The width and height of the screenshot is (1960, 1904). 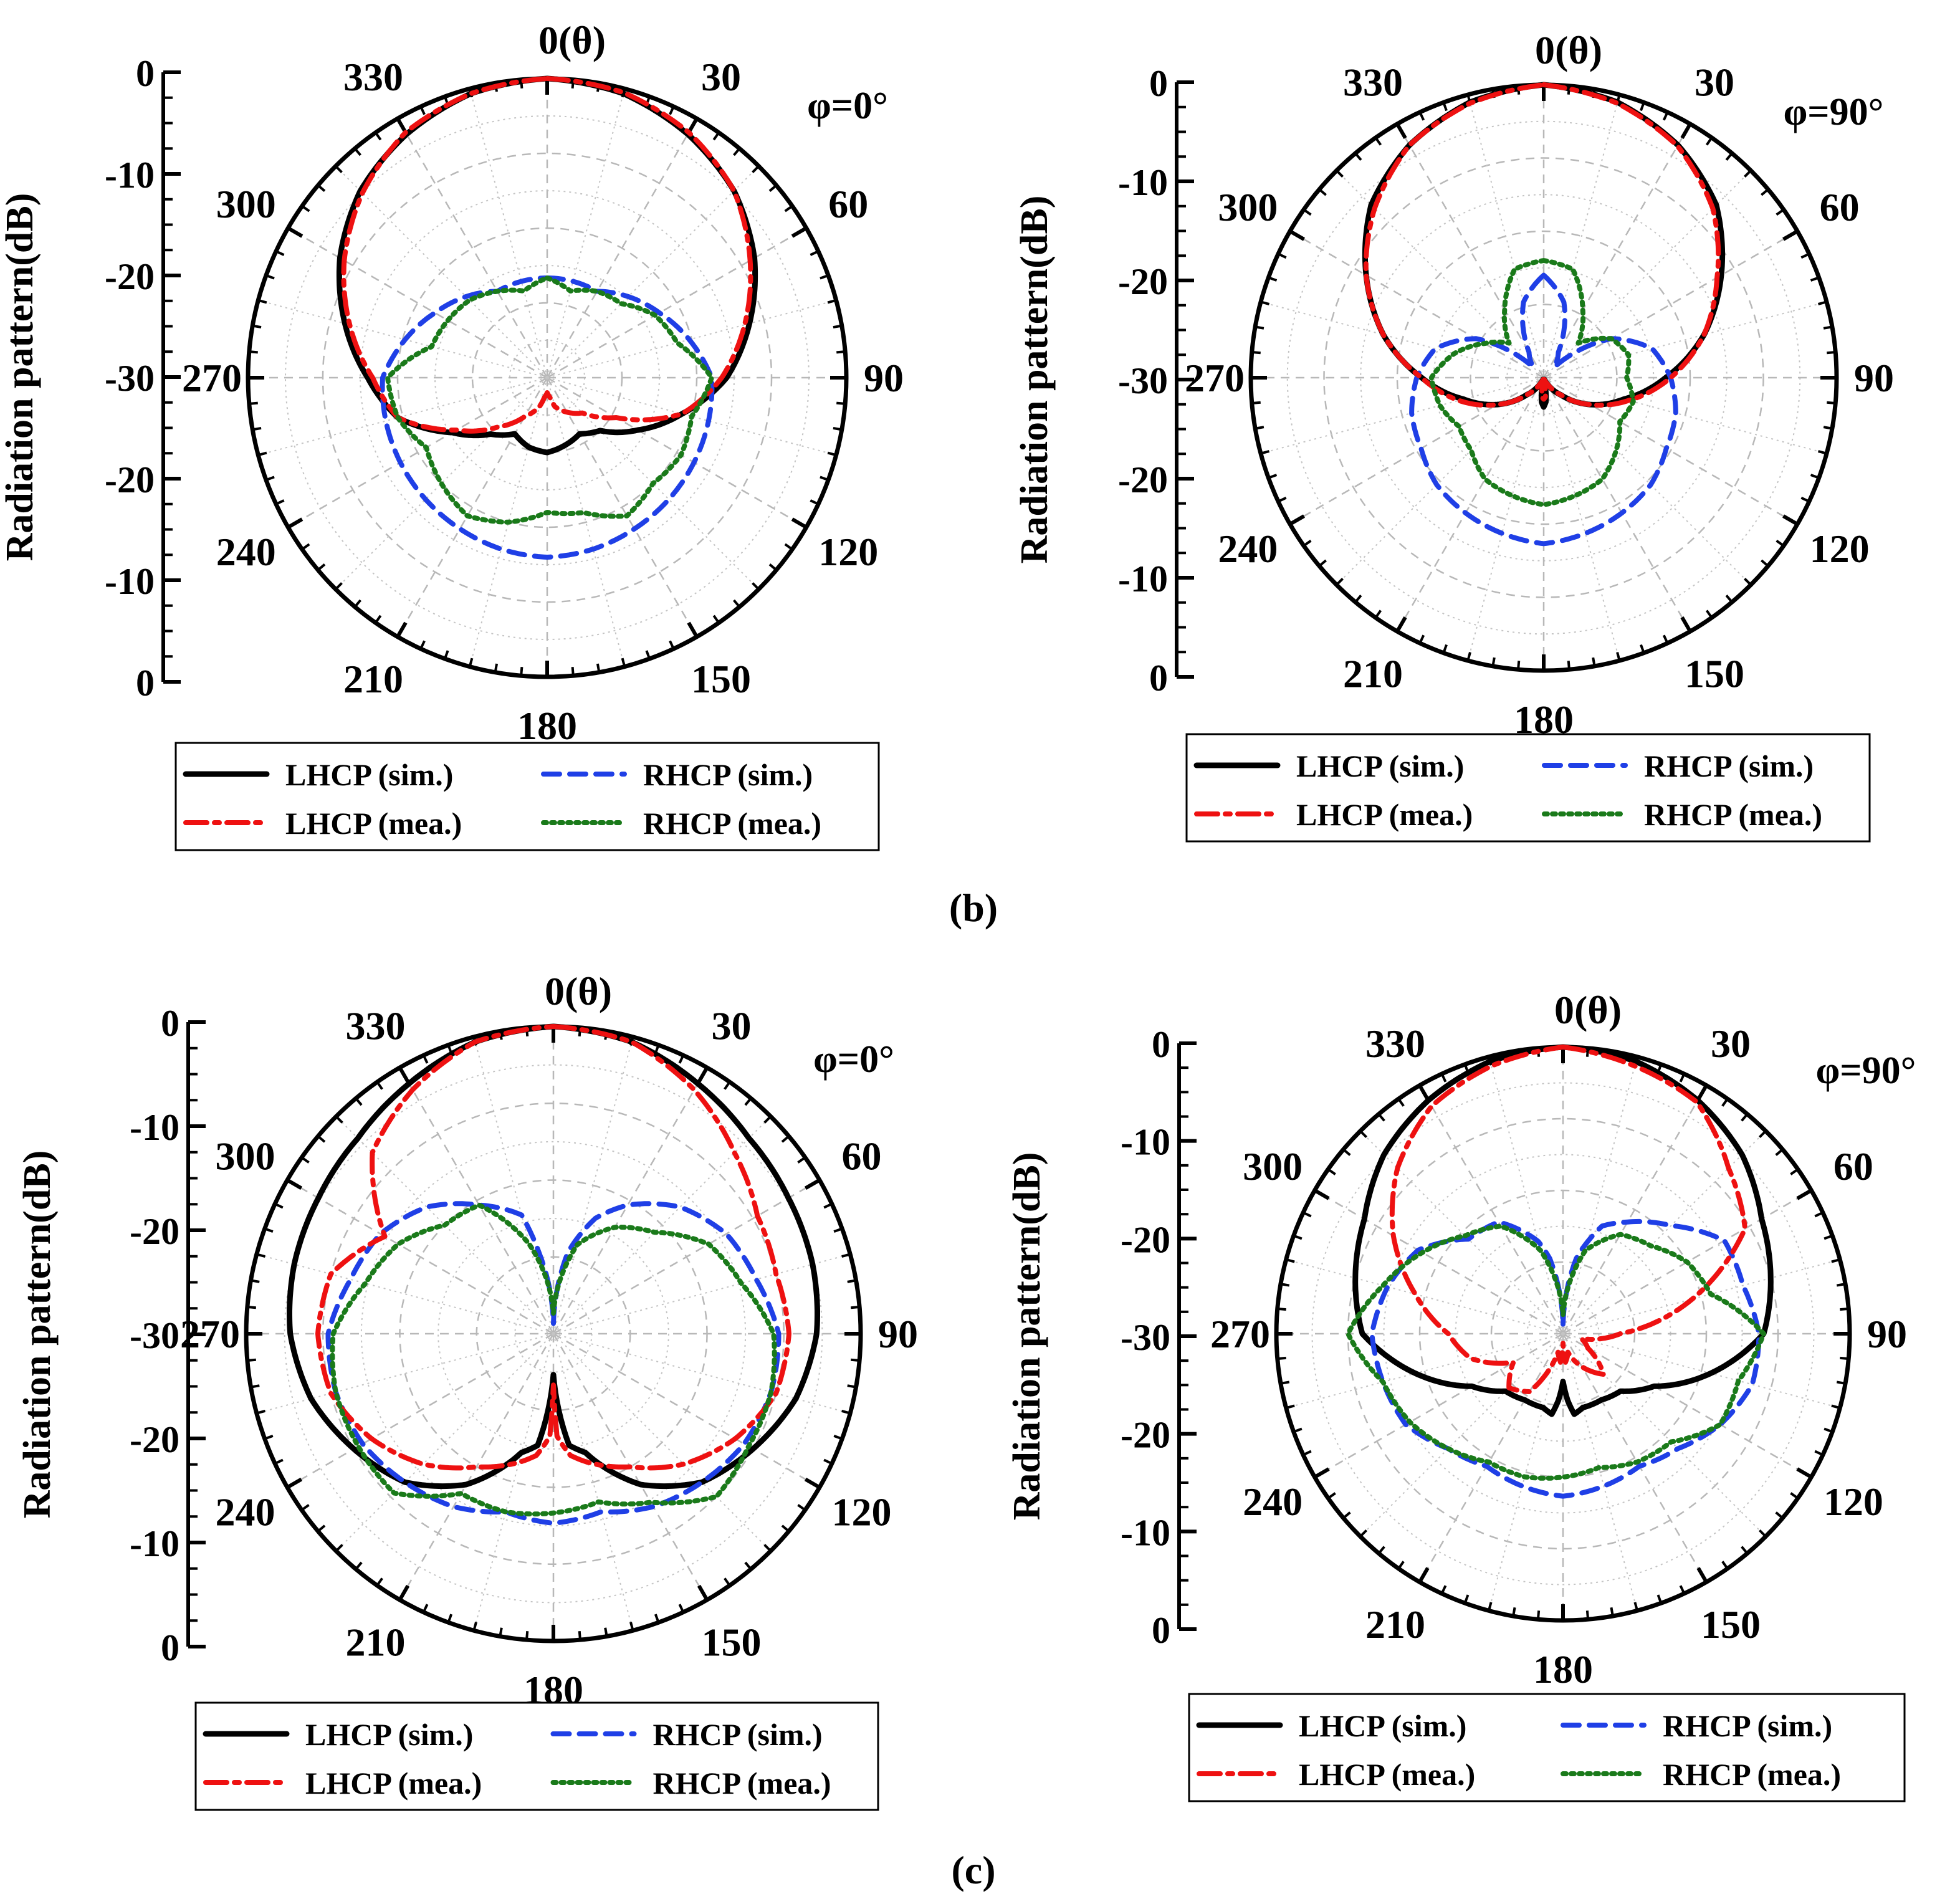 What do you see at coordinates (884, 378) in the screenshot?
I see `angle-label-90: 90` at bounding box center [884, 378].